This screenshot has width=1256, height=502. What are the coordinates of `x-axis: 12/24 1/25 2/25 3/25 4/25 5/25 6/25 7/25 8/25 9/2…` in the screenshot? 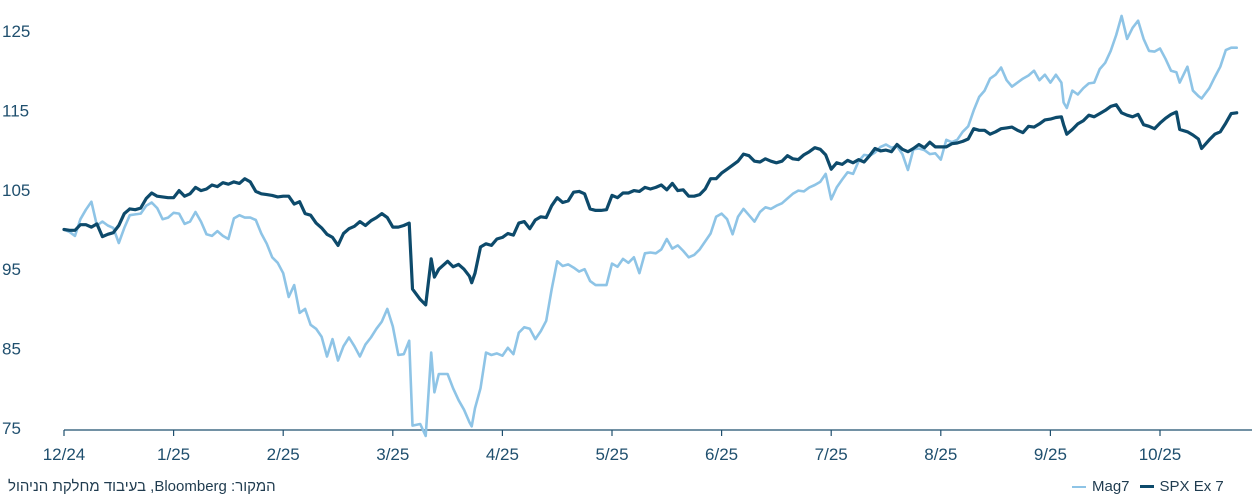 It's located at (647, 446).